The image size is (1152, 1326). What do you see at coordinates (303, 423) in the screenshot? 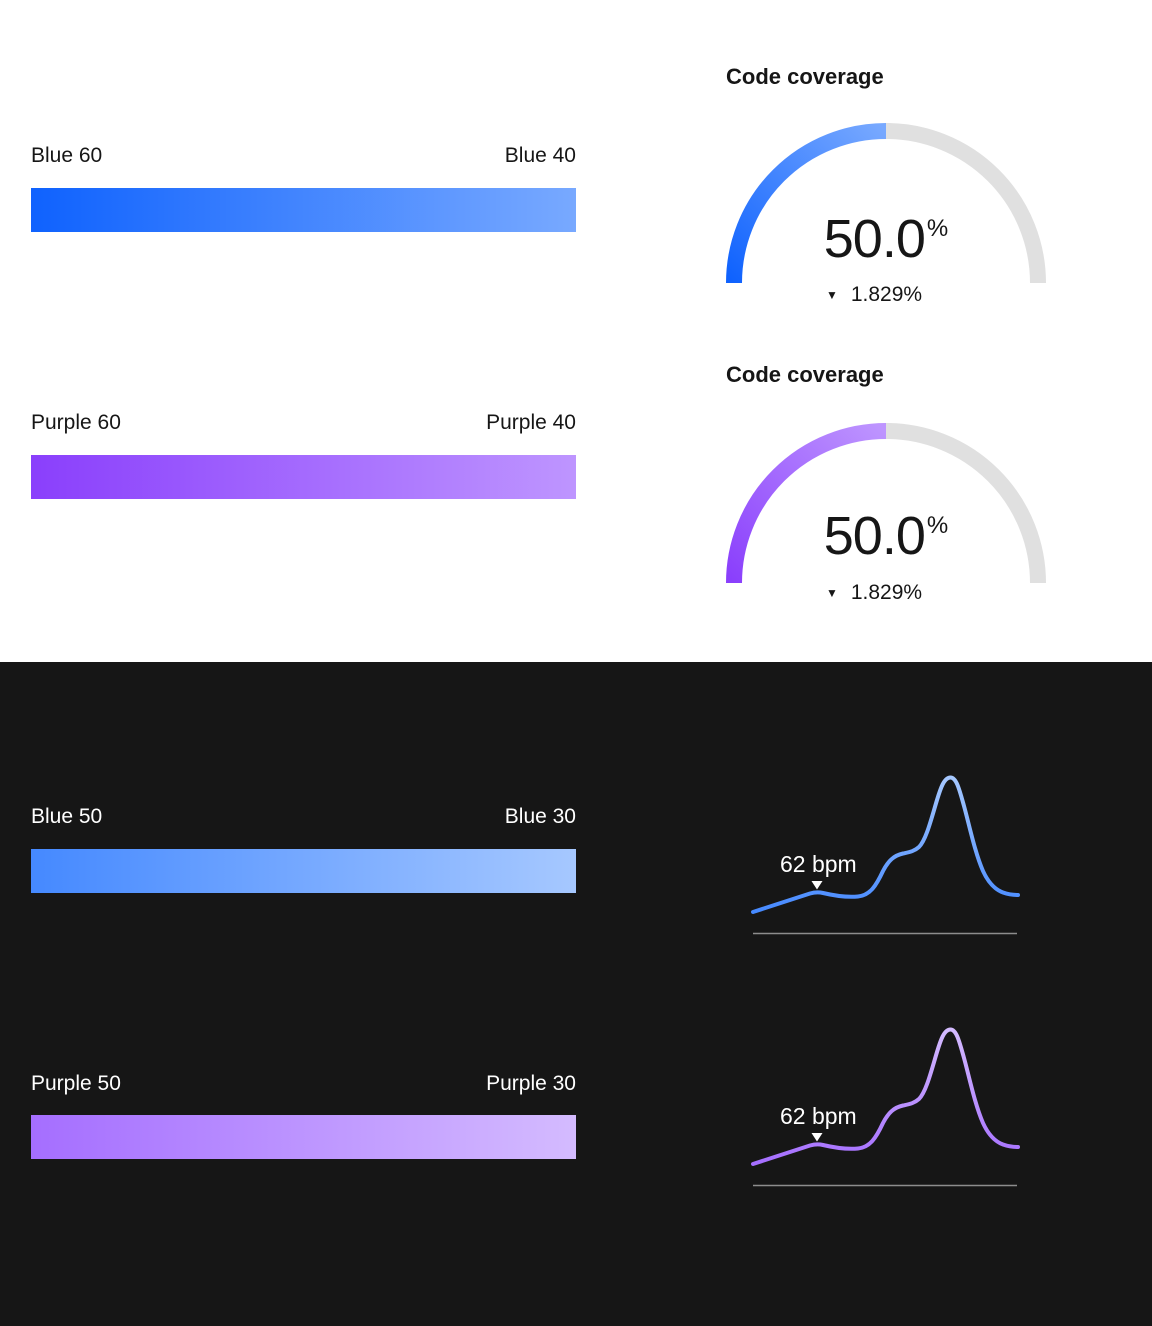
I see `swatch-labels-purple-60-40: Purple 60 Purple 40` at bounding box center [303, 423].